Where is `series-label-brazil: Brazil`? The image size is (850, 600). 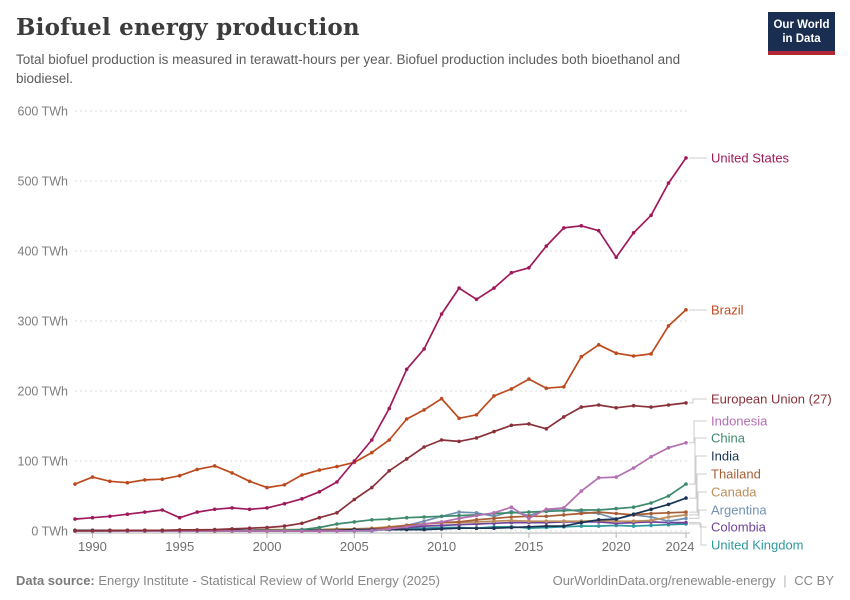 series-label-brazil: Brazil is located at coordinates (727, 310).